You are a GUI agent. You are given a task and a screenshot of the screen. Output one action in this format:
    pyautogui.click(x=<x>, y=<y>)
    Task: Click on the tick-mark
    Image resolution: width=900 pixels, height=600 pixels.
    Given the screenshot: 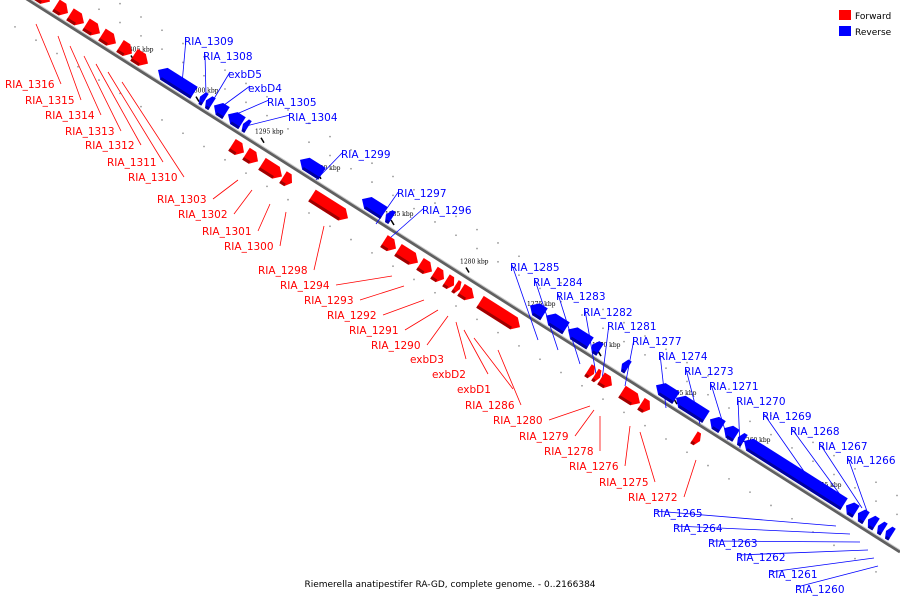 What is the action you would take?
    pyautogui.click(x=467, y=270)
    